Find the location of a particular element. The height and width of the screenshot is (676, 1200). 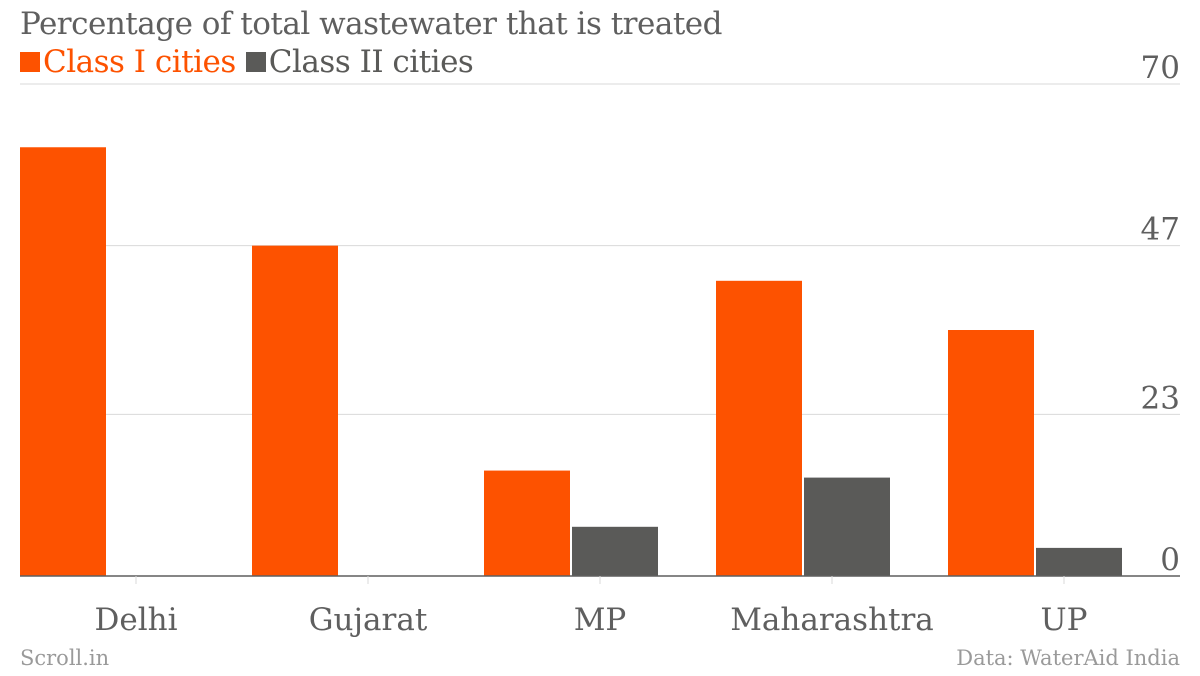

bar-class1-delhi is located at coordinates (63, 361).